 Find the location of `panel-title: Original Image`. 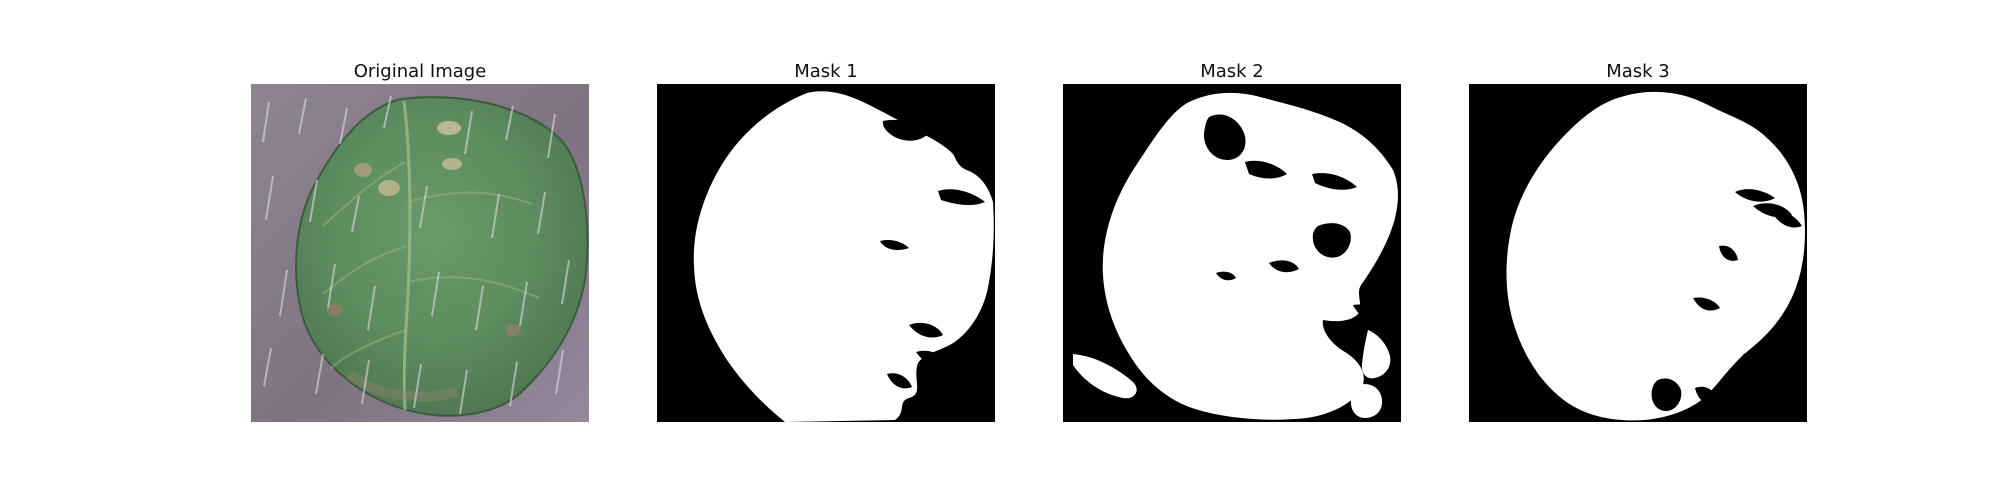

panel-title: Original Image is located at coordinates (420, 72).